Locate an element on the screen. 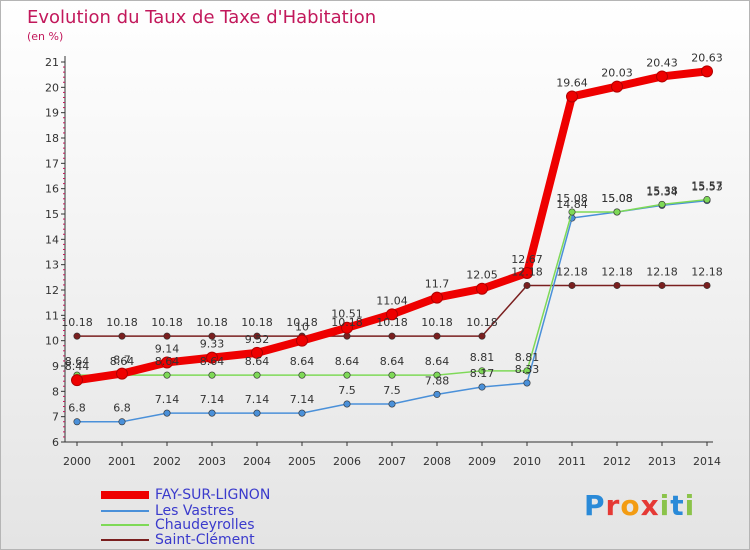  logo-letter: r is located at coordinates (613, 505).